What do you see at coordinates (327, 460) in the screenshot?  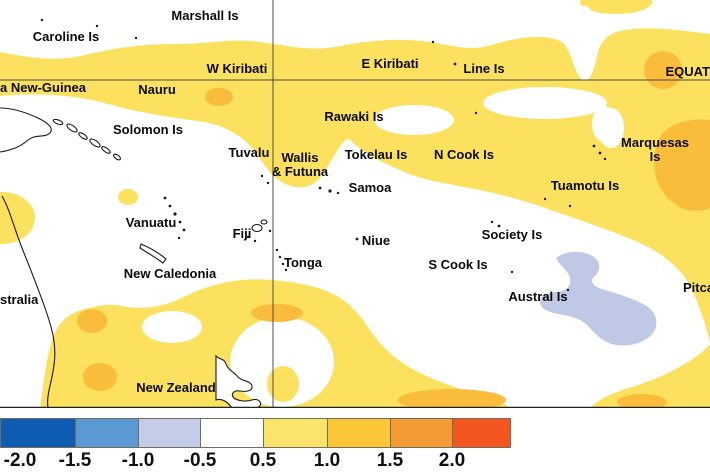 I see `colorbar-tick-label: 1.0` at bounding box center [327, 460].